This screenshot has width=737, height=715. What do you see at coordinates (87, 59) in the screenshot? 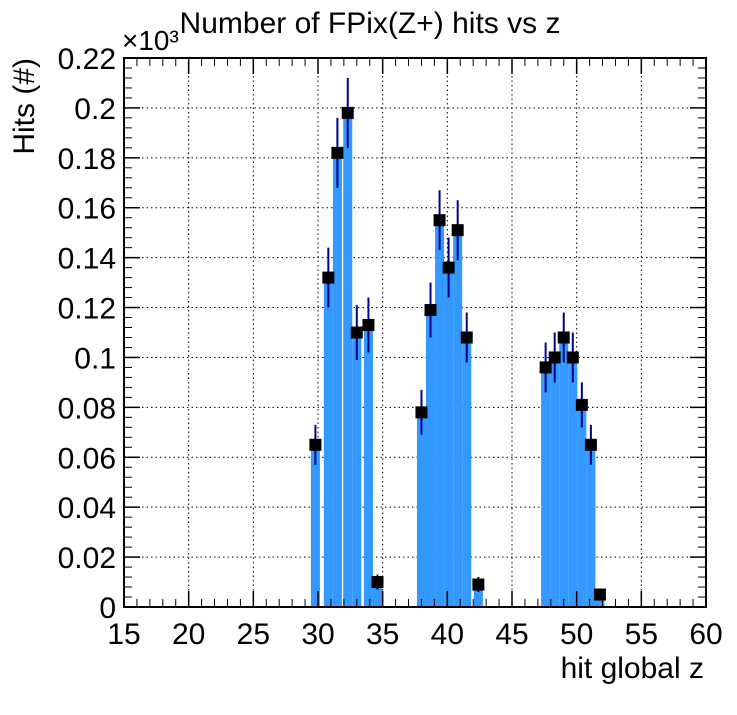
I see `y-tick-label: 0.22` at bounding box center [87, 59].